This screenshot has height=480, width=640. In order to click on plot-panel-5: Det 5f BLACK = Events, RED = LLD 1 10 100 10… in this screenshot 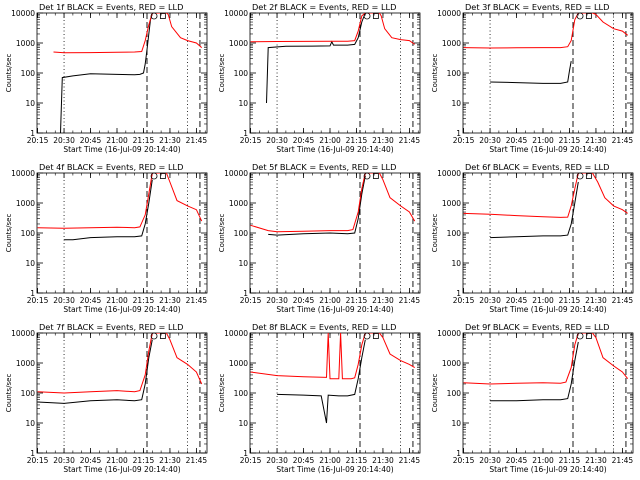, I will do `click(319, 238)`.